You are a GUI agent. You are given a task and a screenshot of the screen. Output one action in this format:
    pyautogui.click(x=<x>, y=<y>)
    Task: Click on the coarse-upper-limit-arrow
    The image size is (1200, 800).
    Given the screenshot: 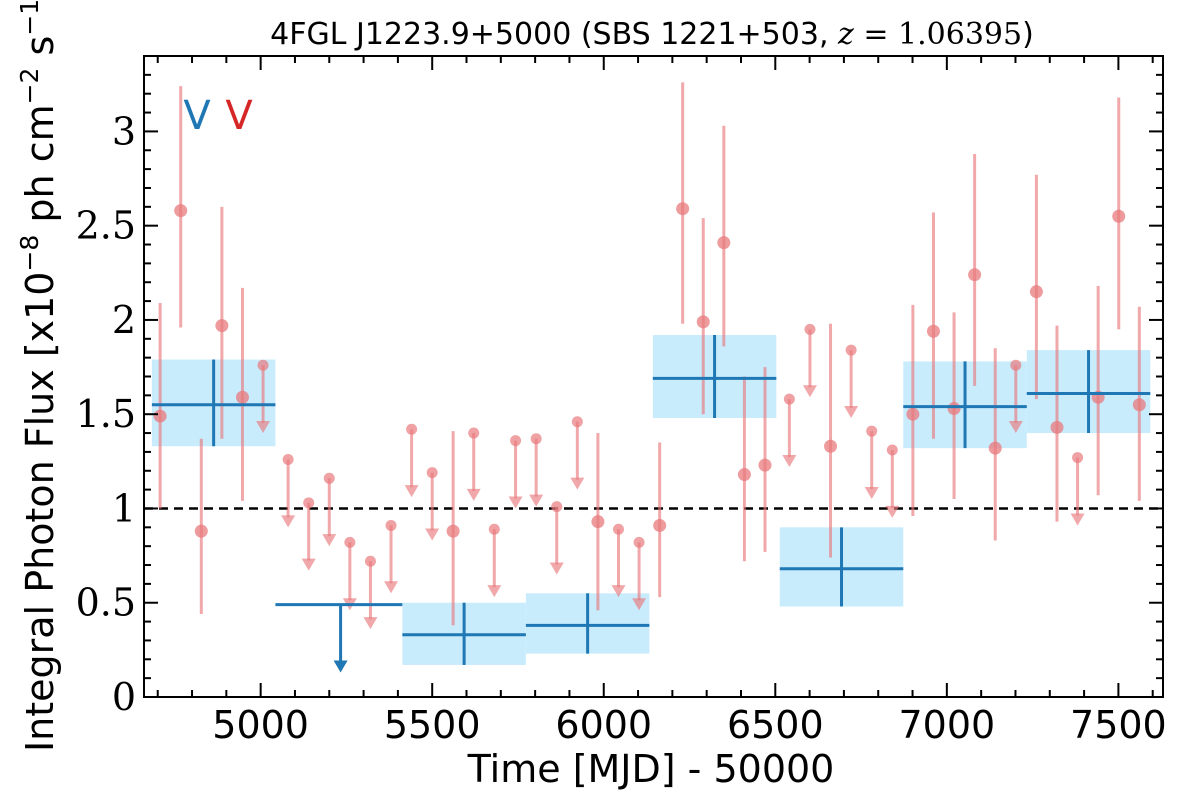 What is the action you would take?
    pyautogui.click(x=340, y=666)
    